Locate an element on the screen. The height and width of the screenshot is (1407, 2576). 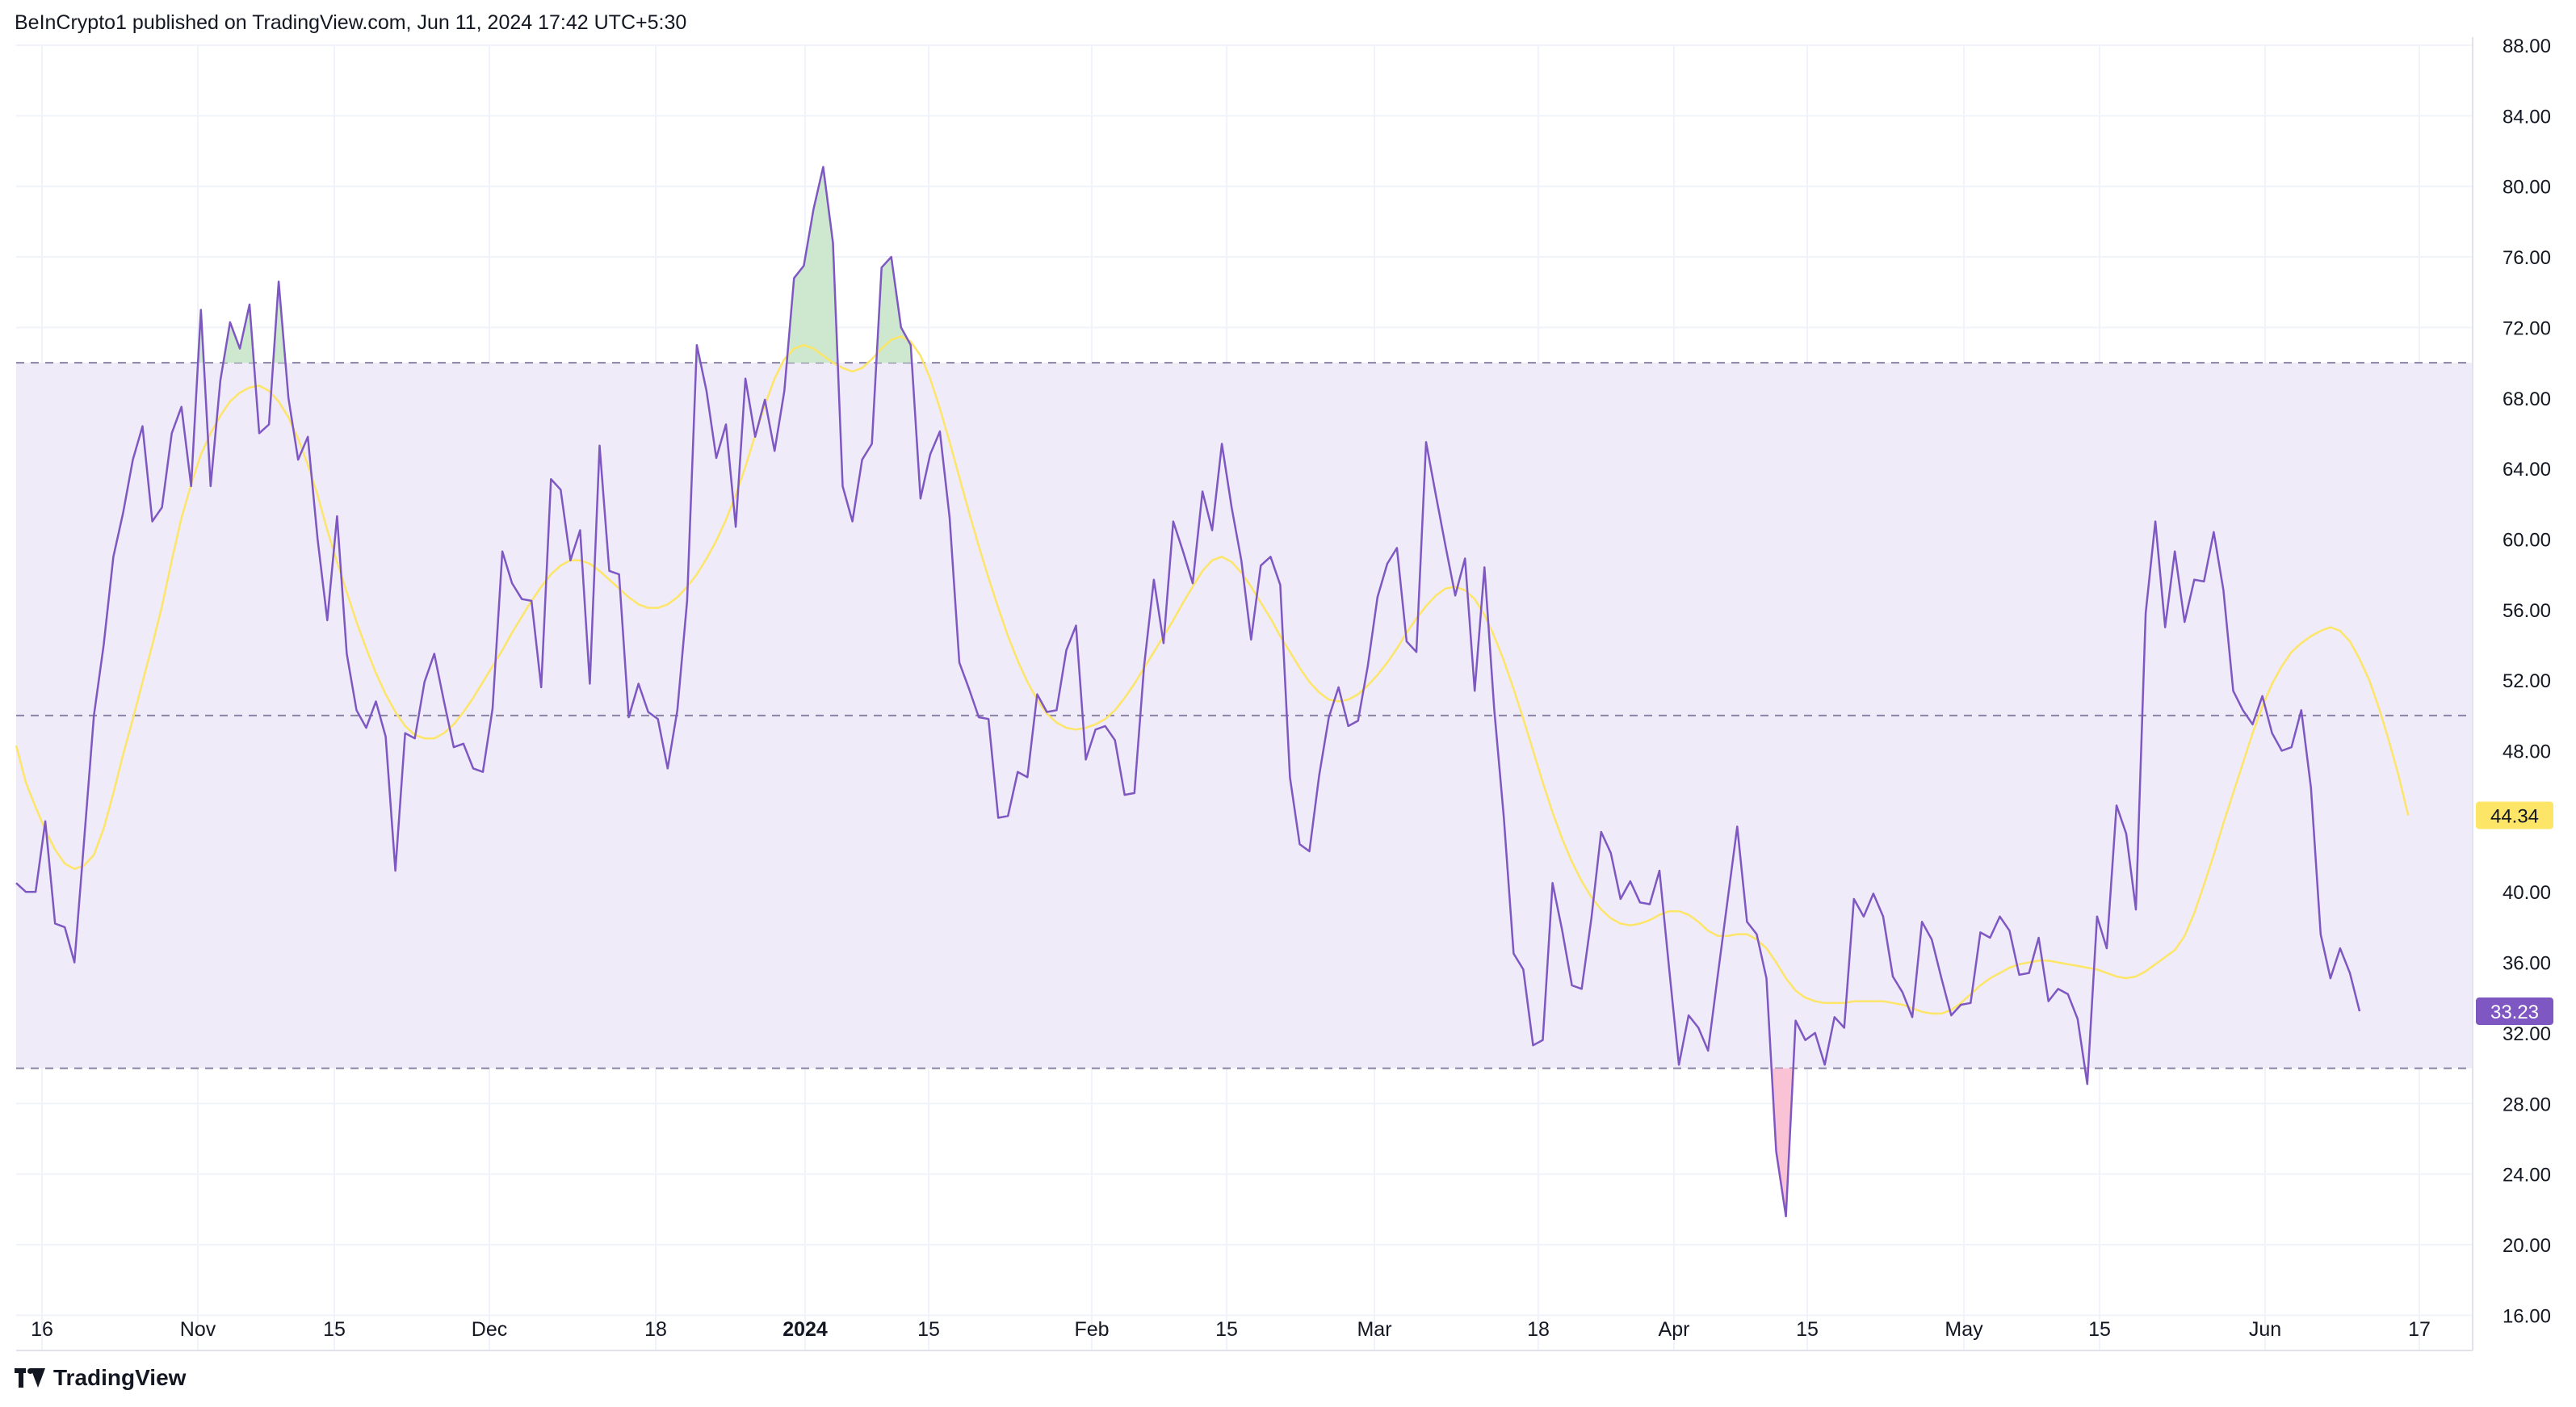
y-tick-label: 84.00 is located at coordinates (2527, 117).